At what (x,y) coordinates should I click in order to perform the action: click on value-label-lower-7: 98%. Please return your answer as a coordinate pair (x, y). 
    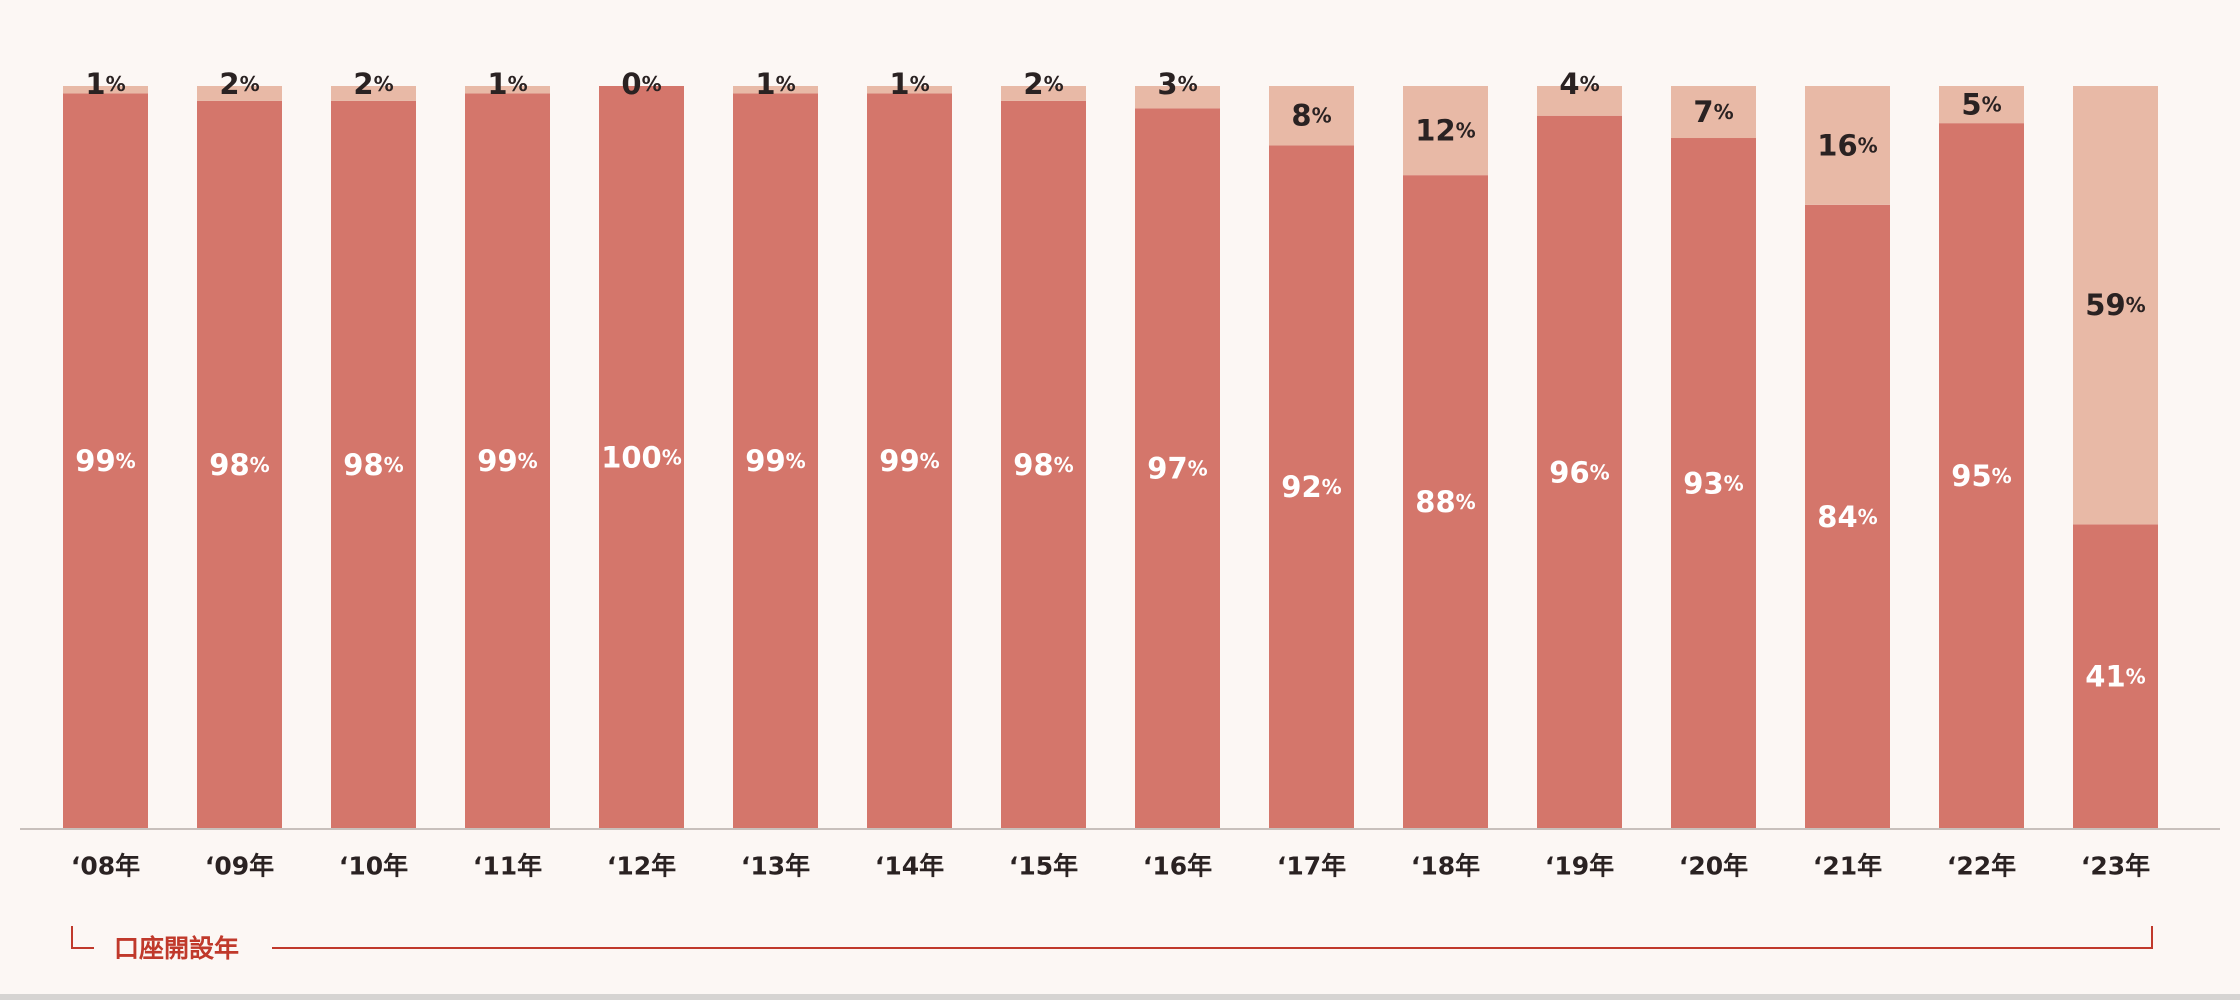
    Looking at the image, I should click on (1043, 465).